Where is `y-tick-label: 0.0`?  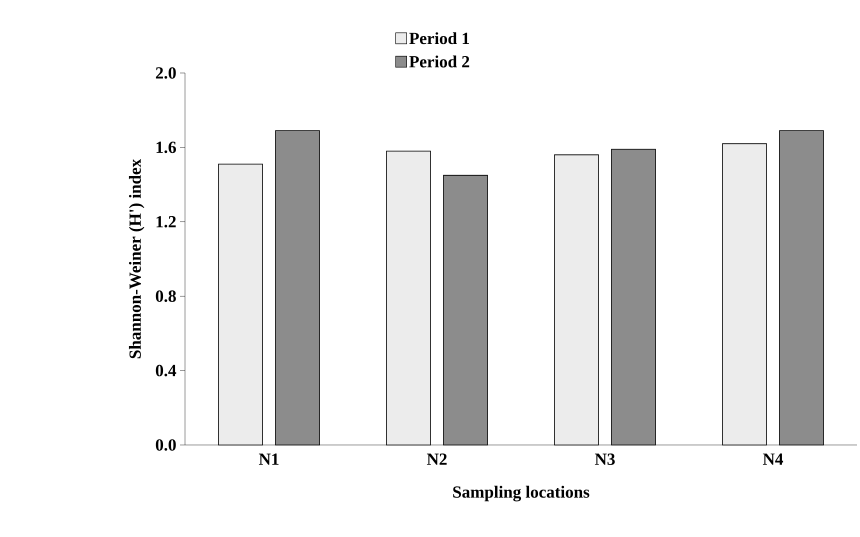 y-tick-label: 0.0 is located at coordinates (166, 445).